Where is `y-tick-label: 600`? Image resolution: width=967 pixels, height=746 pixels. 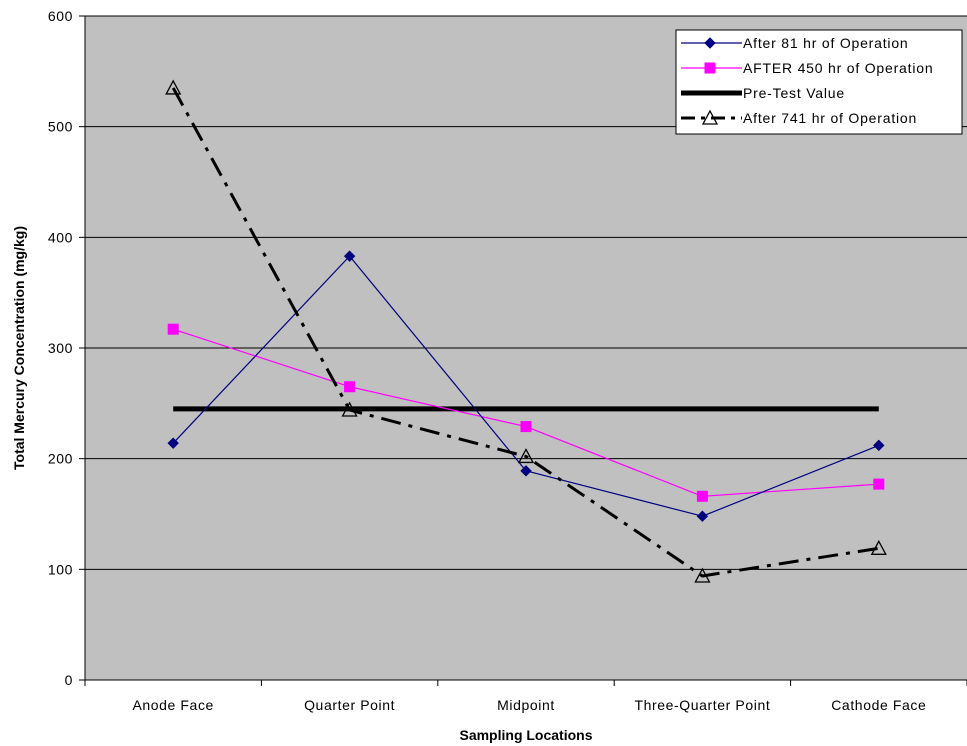 y-tick-label: 600 is located at coordinates (60, 16).